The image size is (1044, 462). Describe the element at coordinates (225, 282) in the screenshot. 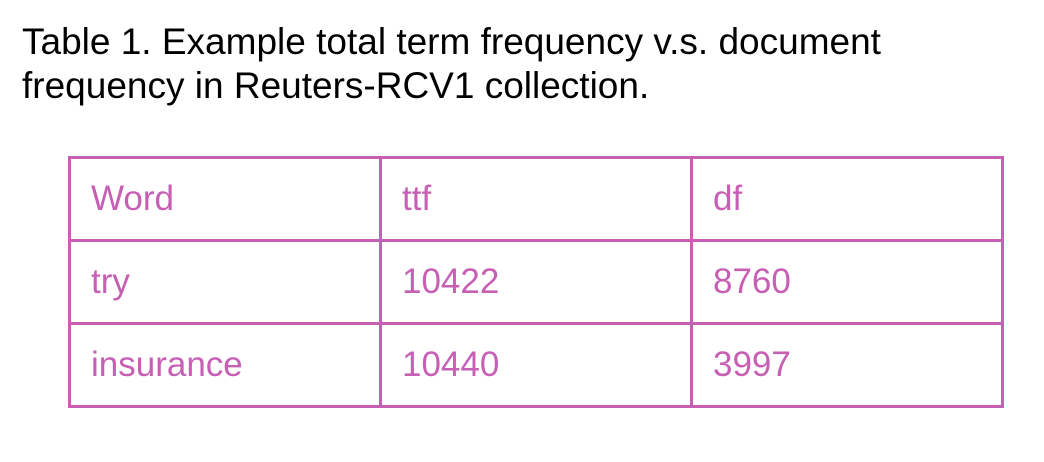

I see `cell-word: try` at that location.